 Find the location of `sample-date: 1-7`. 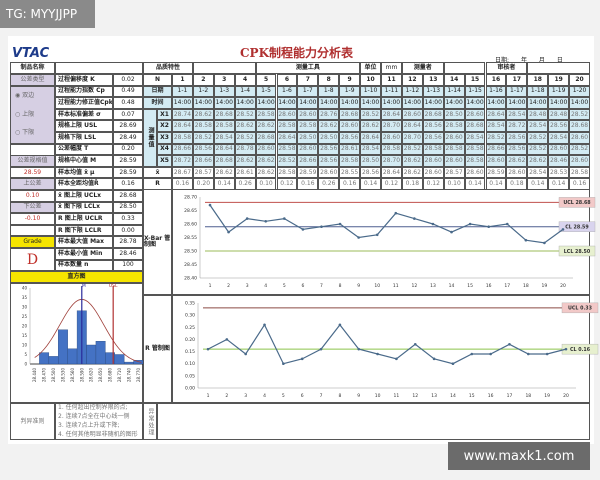

sample-date: 1-7 is located at coordinates (308, 91).